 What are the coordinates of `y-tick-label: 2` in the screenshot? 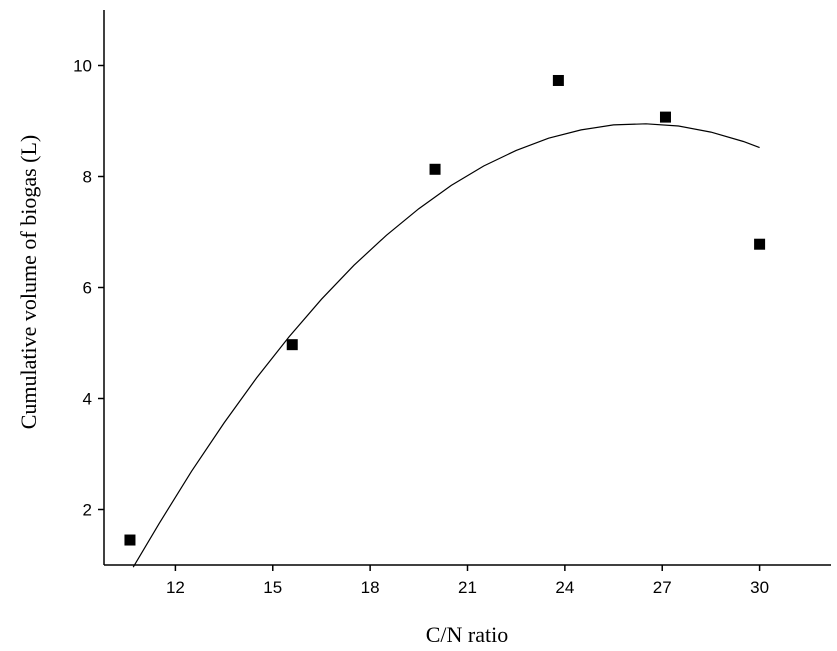 It's located at (87, 510).